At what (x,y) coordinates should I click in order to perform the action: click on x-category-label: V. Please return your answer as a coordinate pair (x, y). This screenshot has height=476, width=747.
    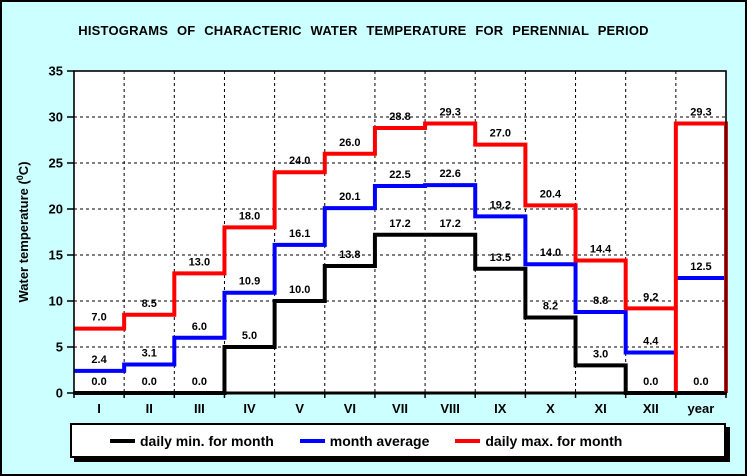
    Looking at the image, I should click on (299, 408).